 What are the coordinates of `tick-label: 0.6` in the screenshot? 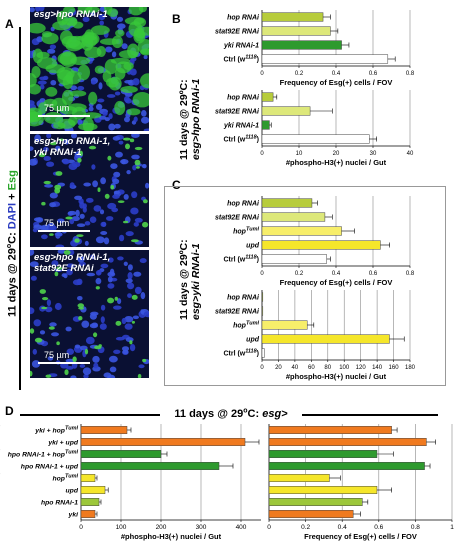 It's located at (373, 74).